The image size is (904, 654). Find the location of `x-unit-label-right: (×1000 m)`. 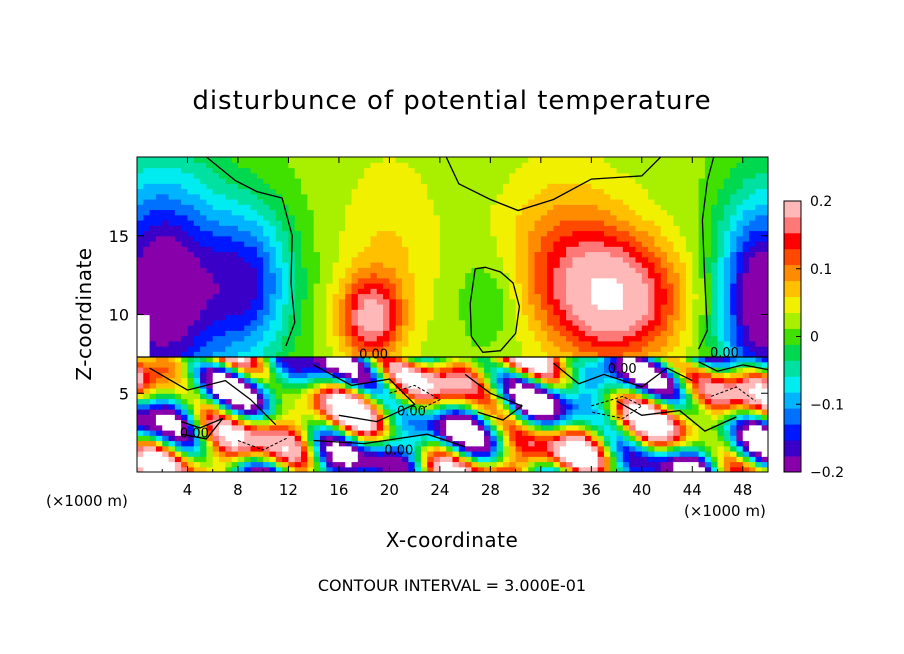

x-unit-label-right: (×1000 m) is located at coordinates (725, 511).